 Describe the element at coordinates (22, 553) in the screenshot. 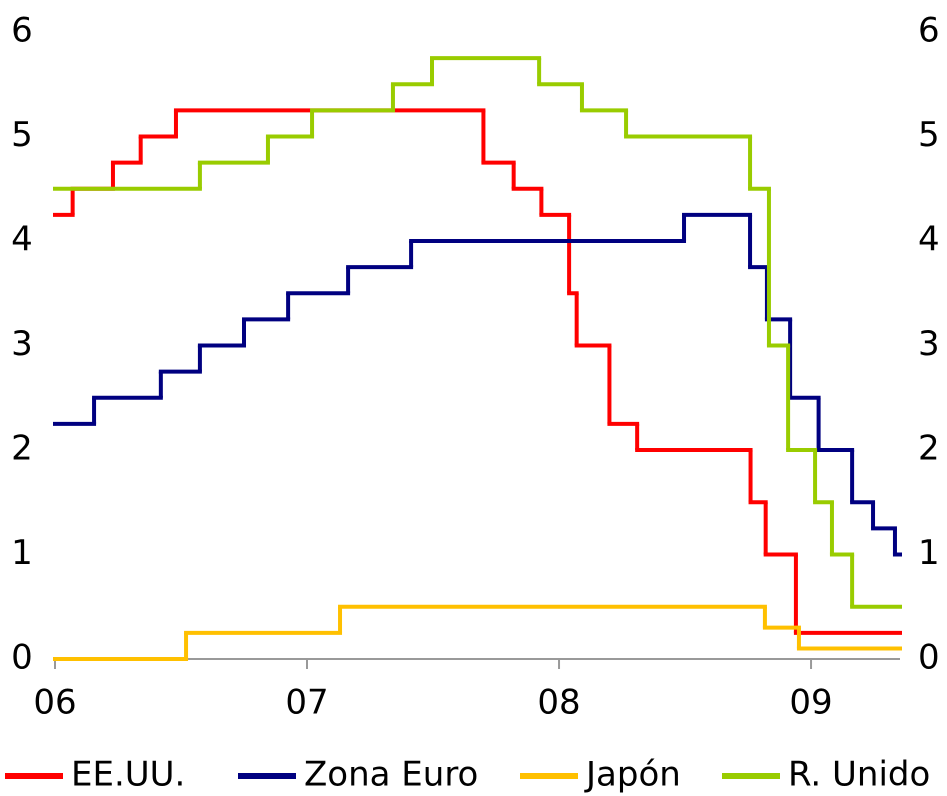

I see `y-tick-label: 1` at that location.